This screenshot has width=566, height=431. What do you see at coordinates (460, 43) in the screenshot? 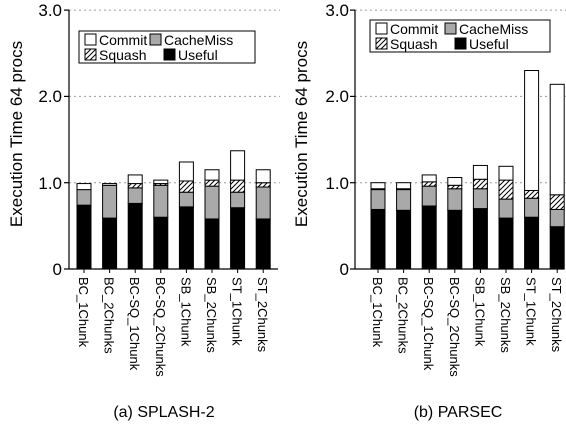
I see `legend-swatch-useful` at bounding box center [460, 43].